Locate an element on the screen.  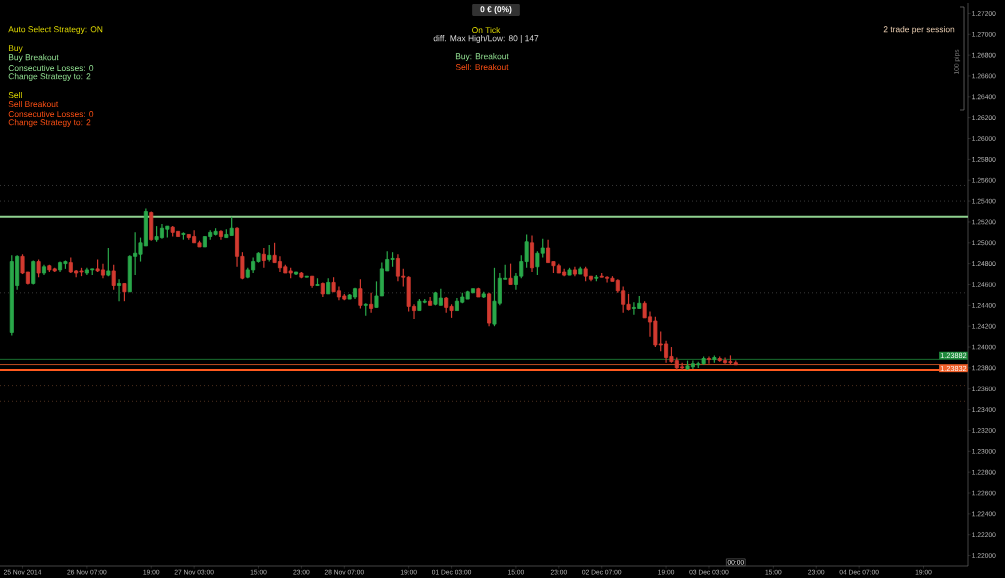
annotation: 2 trade per session is located at coordinates (919, 30).